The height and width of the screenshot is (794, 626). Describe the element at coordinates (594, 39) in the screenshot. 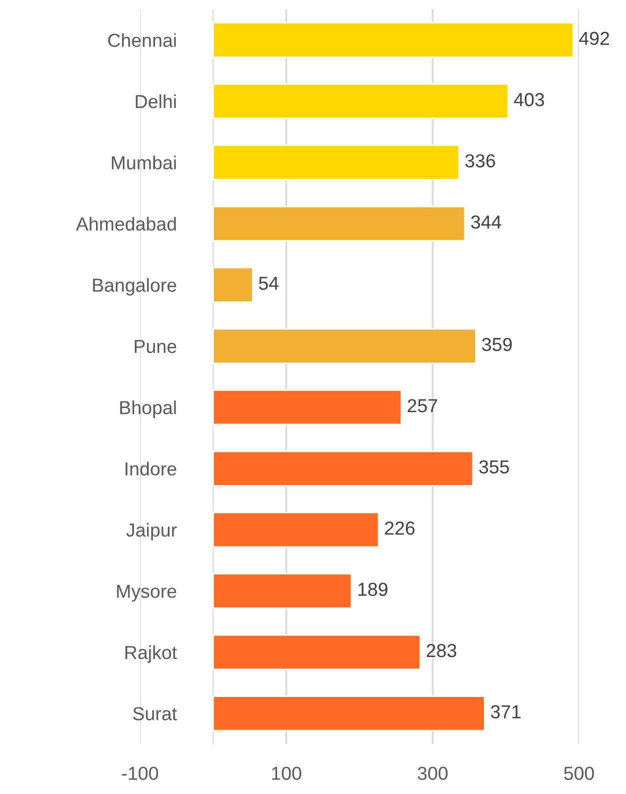

I see `data-label: 492` at that location.